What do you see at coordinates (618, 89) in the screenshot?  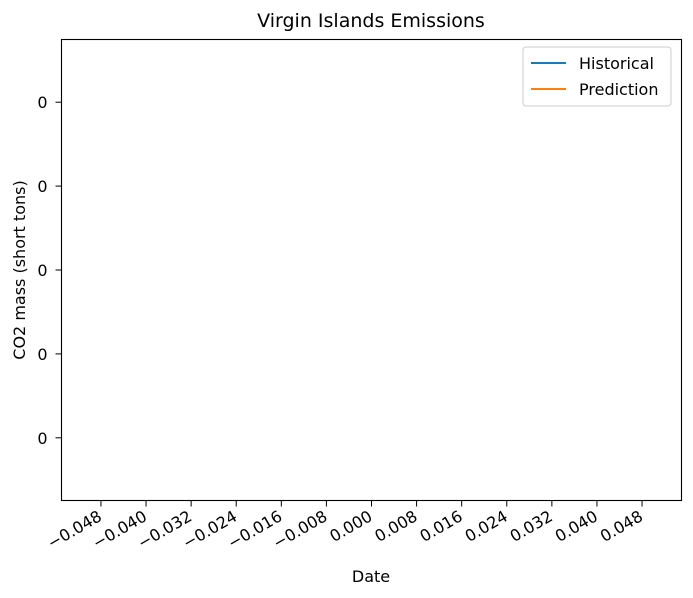 I see `legend-label-prediction: Prediction` at bounding box center [618, 89].